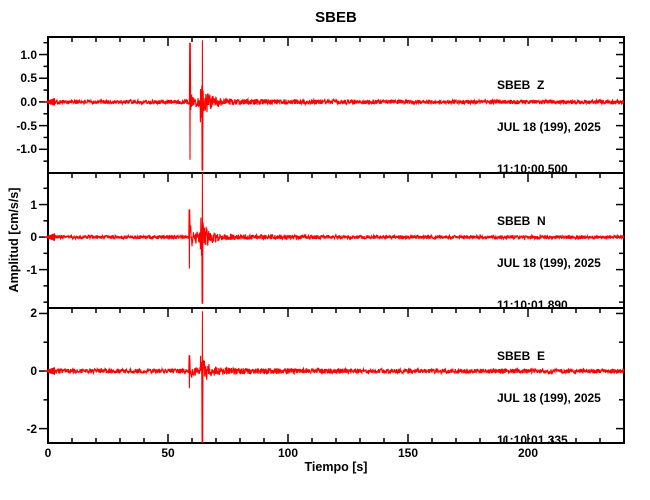  Describe the element at coordinates (549, 127) in the screenshot. I see `annotation-date-z: JUL 18 (199), 2025` at that location.